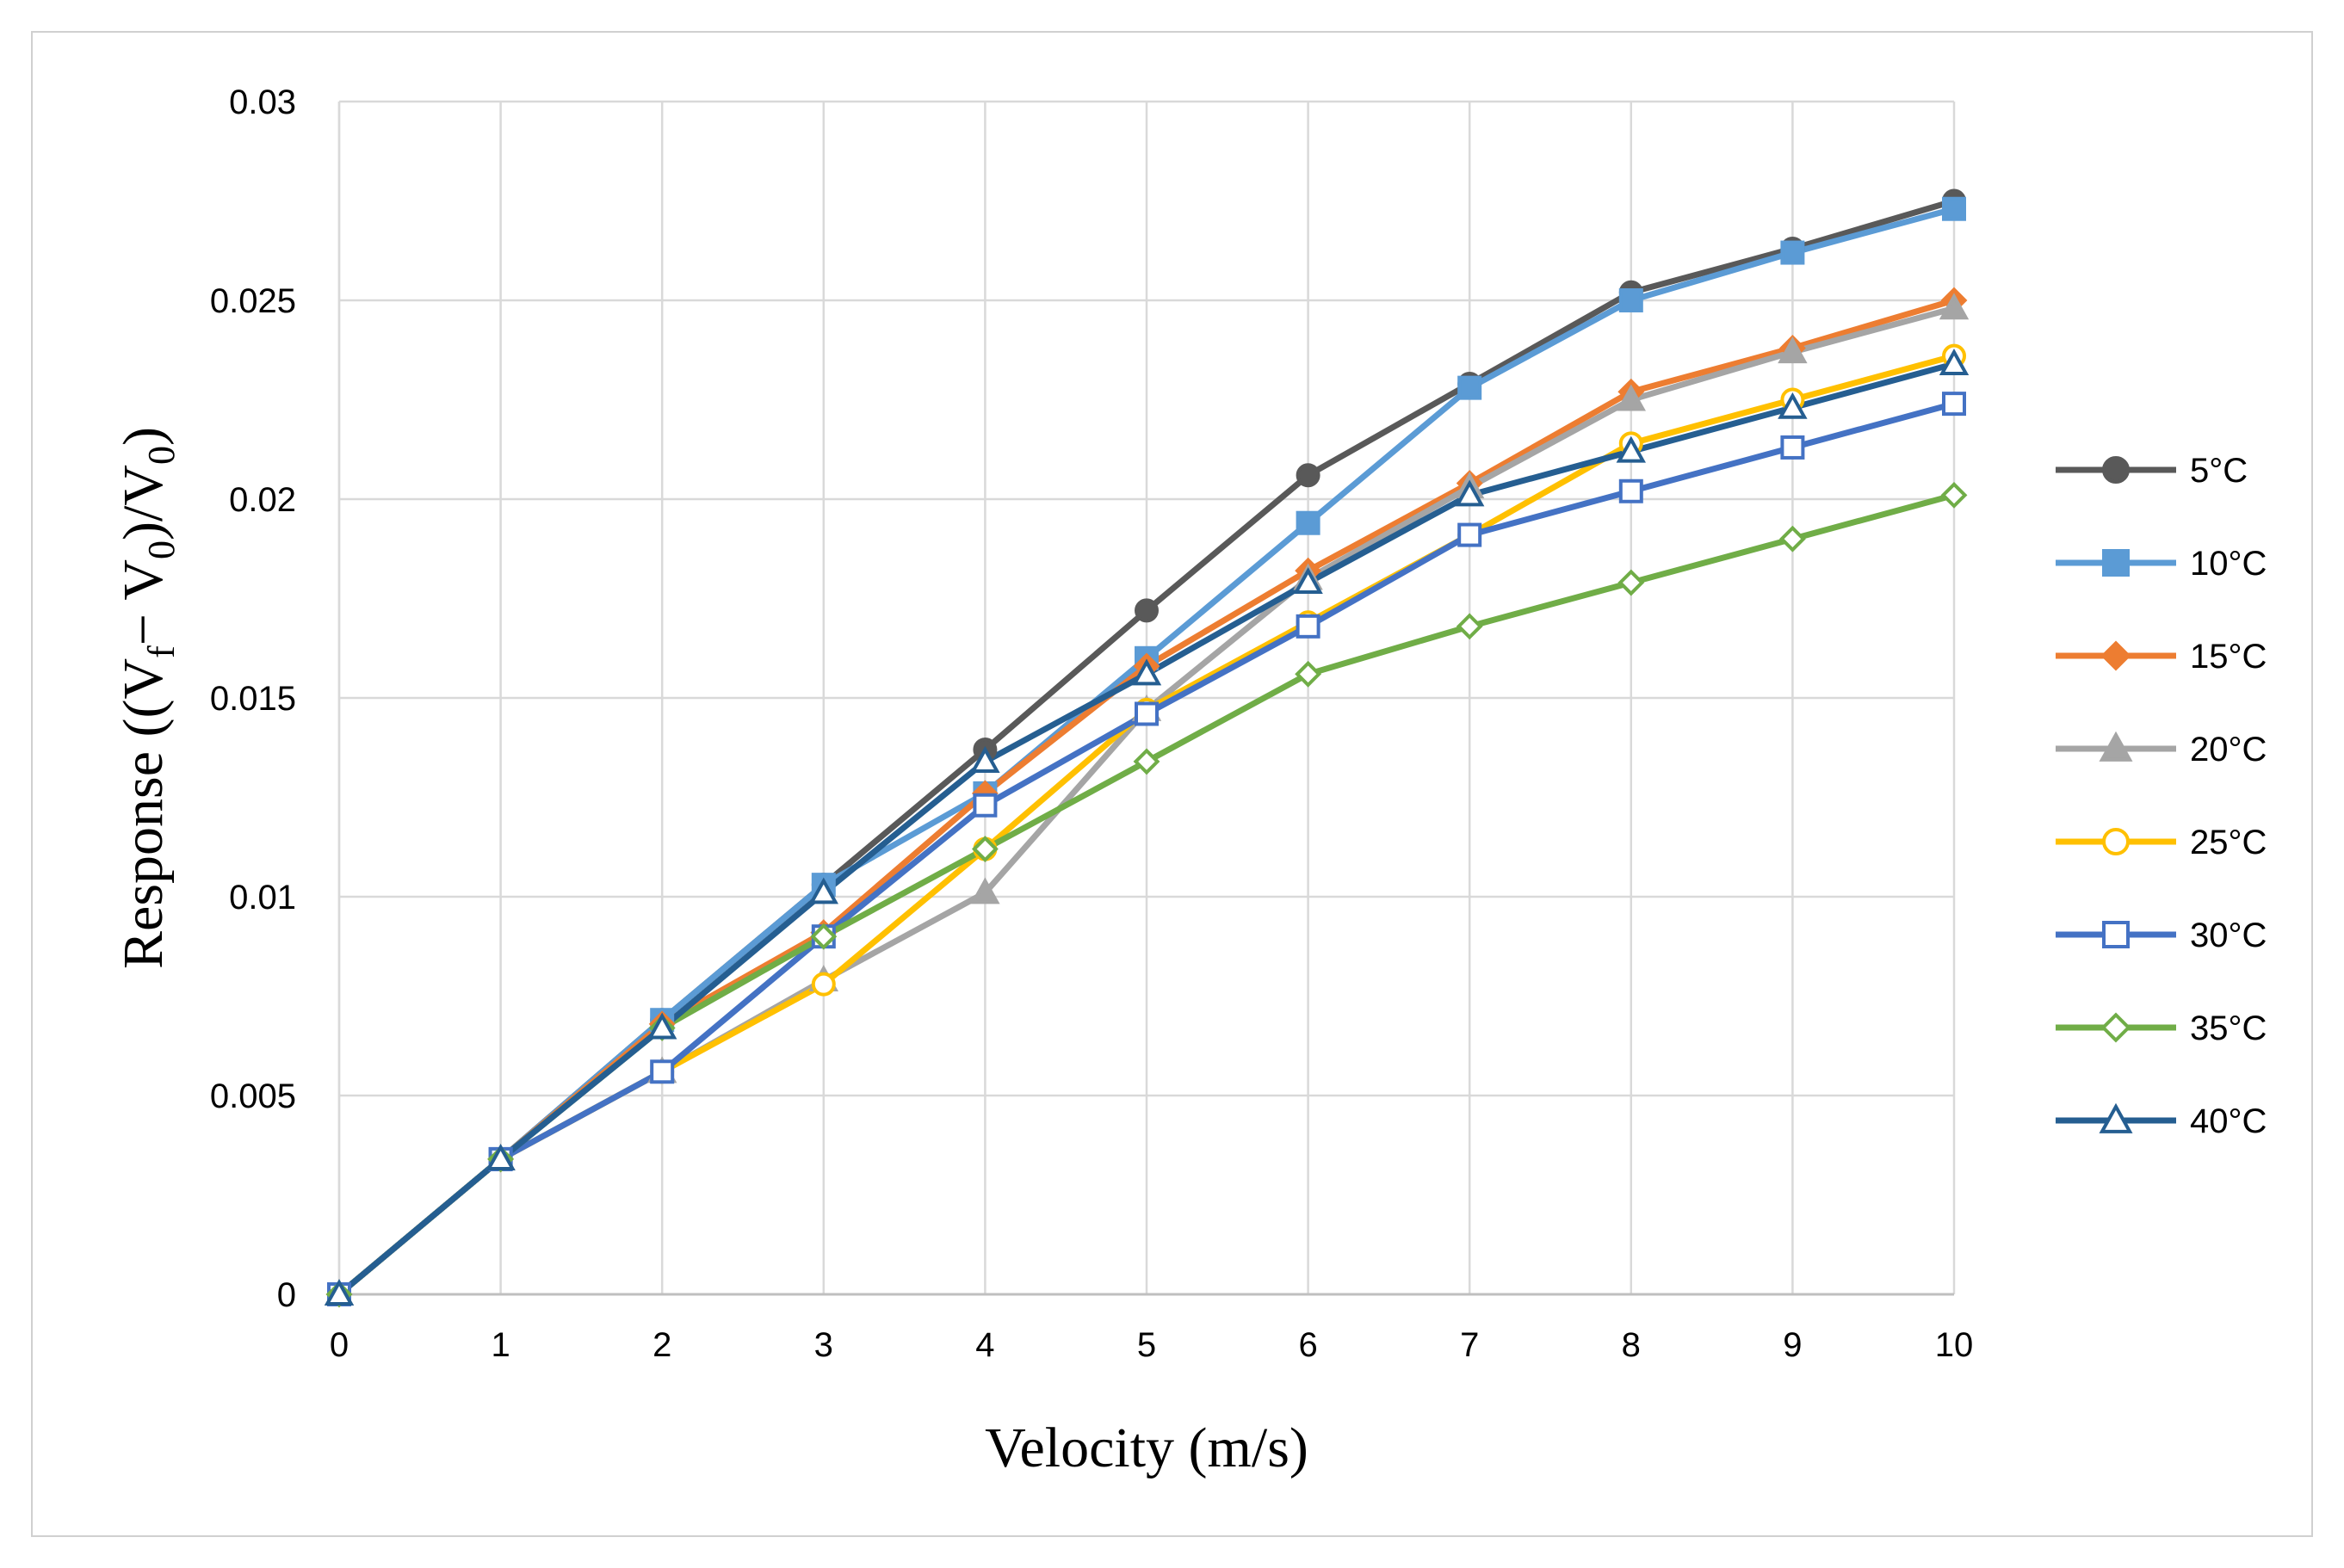 This screenshot has height=1568, width=2344. Describe the element at coordinates (500, 1345) in the screenshot. I see `x-tick-label: 1` at that location.